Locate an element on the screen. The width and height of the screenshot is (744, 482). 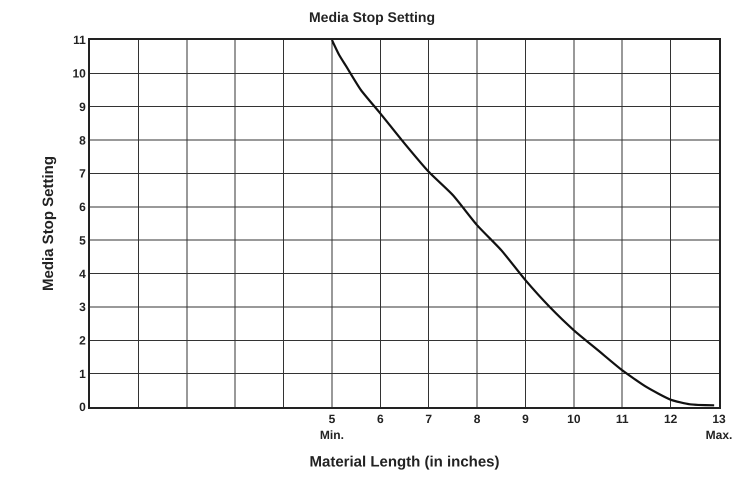
y-tick-label: 11 is located at coordinates (79, 40).